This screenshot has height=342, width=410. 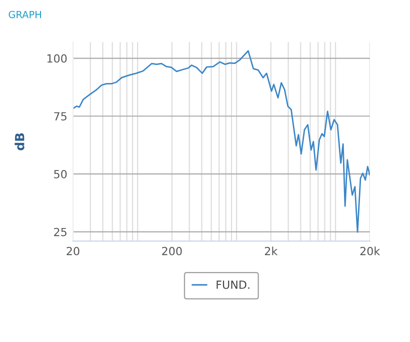 I want to click on chart-title: GRAPH, so click(x=24, y=14).